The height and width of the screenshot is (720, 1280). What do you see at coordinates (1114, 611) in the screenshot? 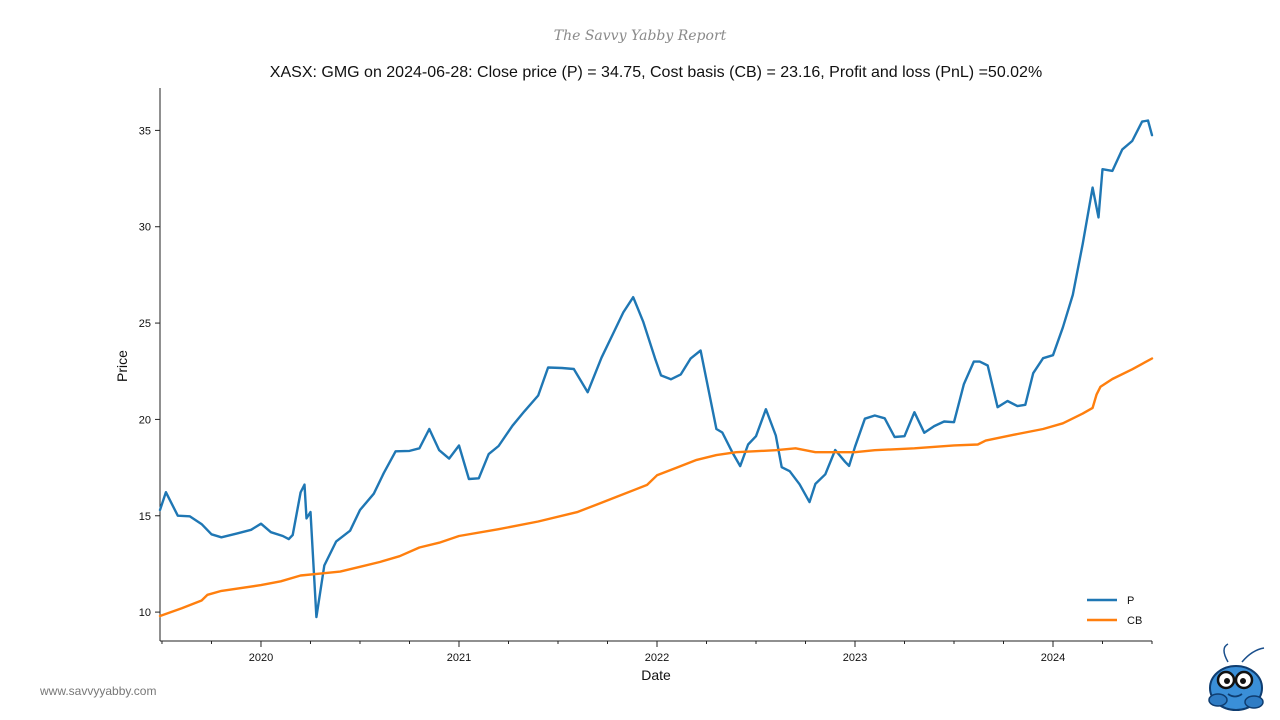
I see `legend: P CB` at bounding box center [1114, 611].